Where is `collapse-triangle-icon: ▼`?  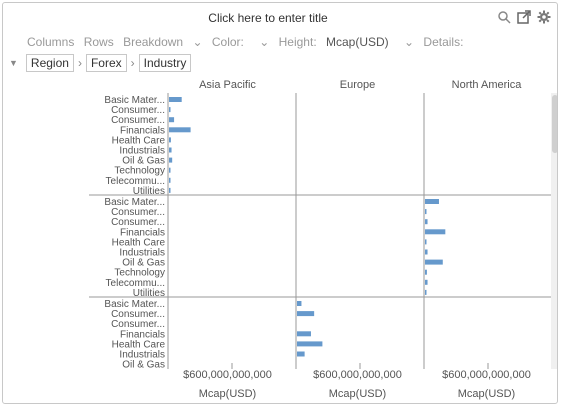 collapse-triangle-icon: ▼ is located at coordinates (13, 63).